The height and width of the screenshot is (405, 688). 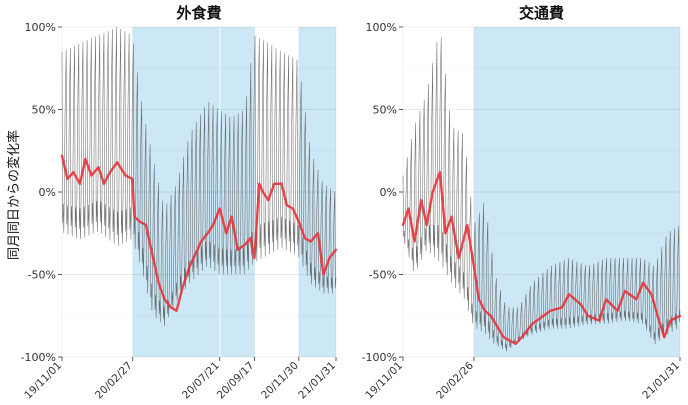 What do you see at coordinates (201, 381) in the screenshot?
I see `x-tick-label: 20/07/21` at bounding box center [201, 381].